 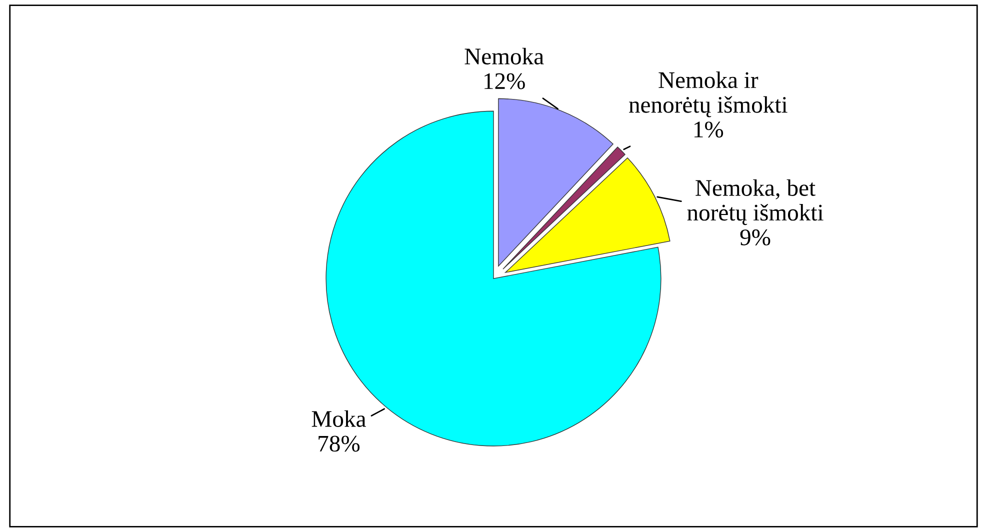 I want to click on slice-label: Nemoka ir nenorėtų išmokti, so click(x=708, y=95).